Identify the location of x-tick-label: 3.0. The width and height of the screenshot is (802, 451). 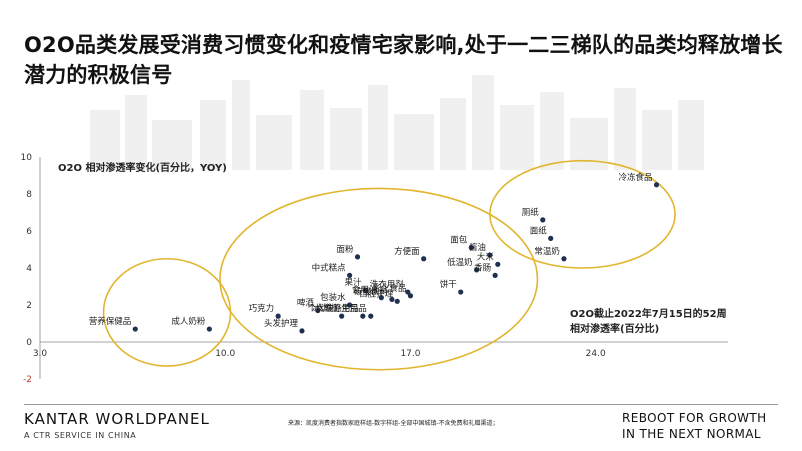
(40, 354).